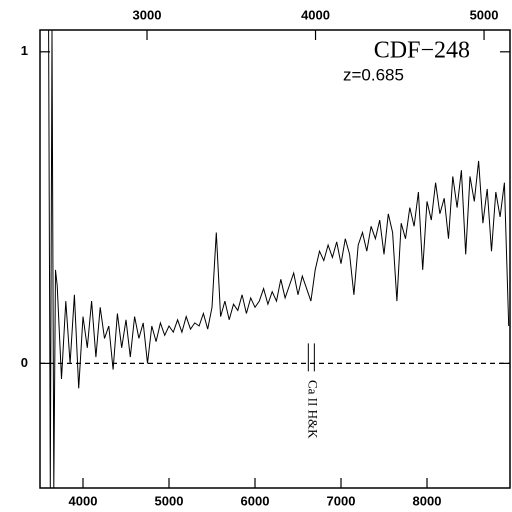  Describe the element at coordinates (315, 14) in the screenshot. I see `x2-tick-label: 4000` at that location.